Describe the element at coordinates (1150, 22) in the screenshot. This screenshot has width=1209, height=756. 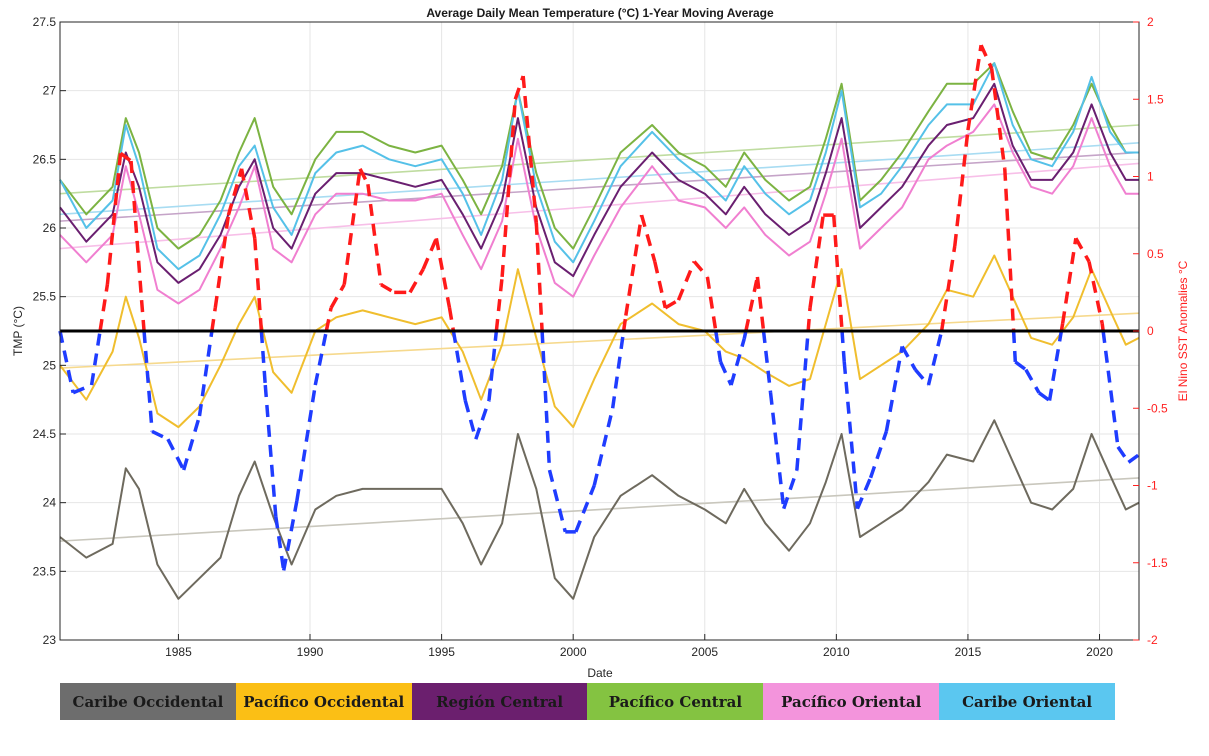
I see `y2-tick-label: 2` at that location.